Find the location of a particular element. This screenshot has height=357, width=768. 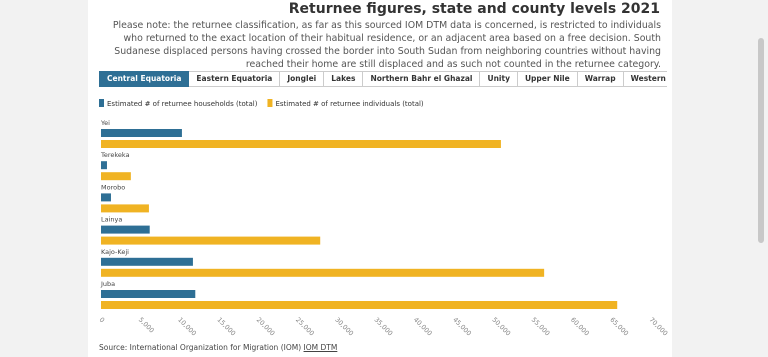

x-tick-label: 30,000 is located at coordinates (344, 327).